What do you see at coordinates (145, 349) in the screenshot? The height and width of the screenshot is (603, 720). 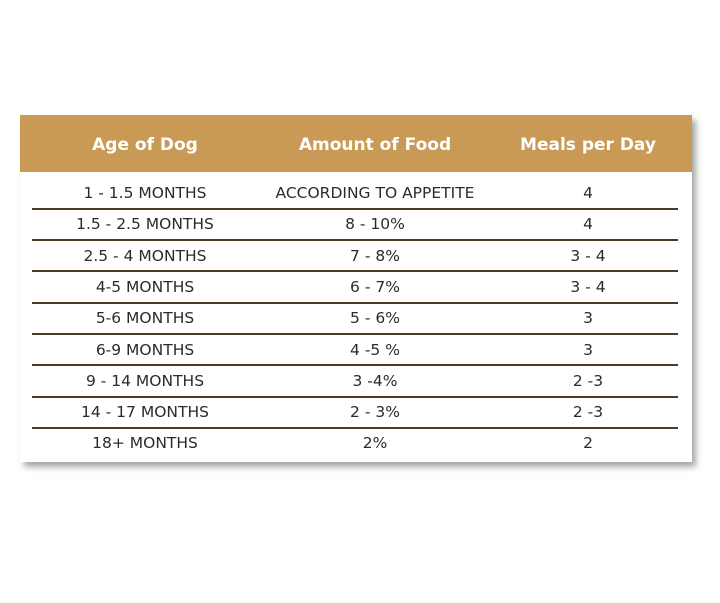 I see `table-cell: 6-9 MONTHS` at bounding box center [145, 349].